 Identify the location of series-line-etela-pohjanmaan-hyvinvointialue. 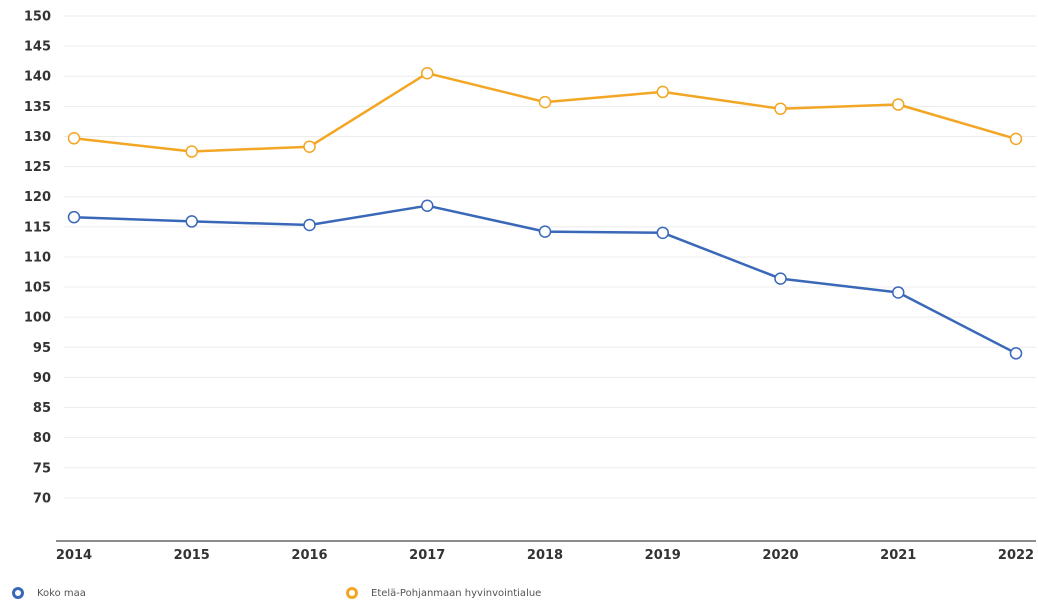
(545, 112).